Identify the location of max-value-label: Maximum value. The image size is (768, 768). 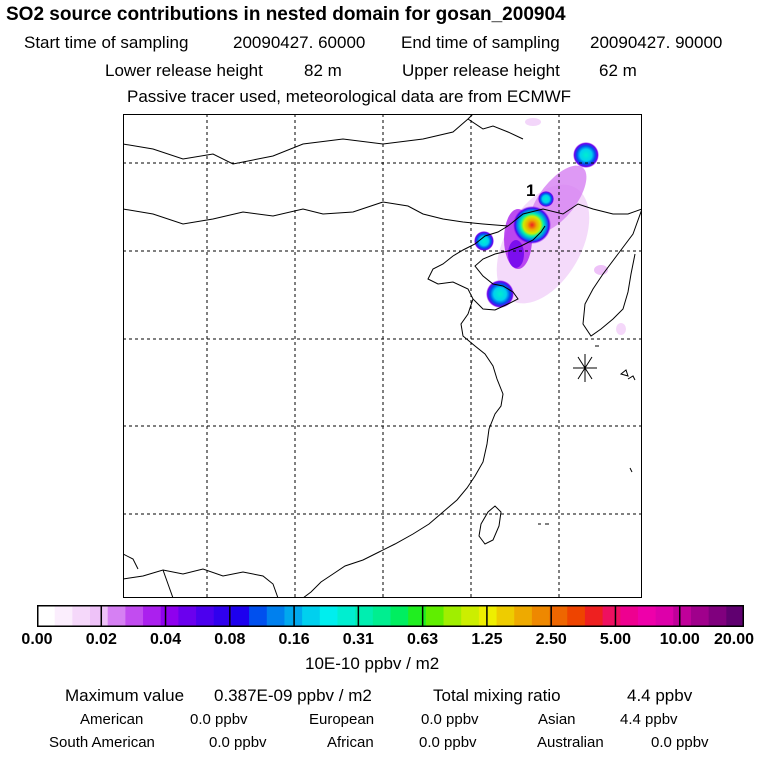
(125, 695).